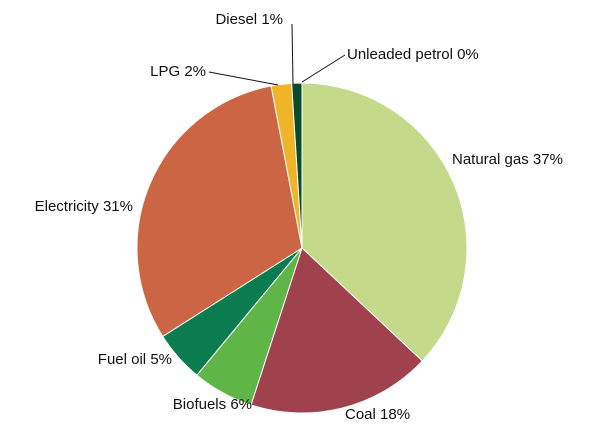 The image size is (593, 425). I want to click on value-label: 31%, so click(118, 206).